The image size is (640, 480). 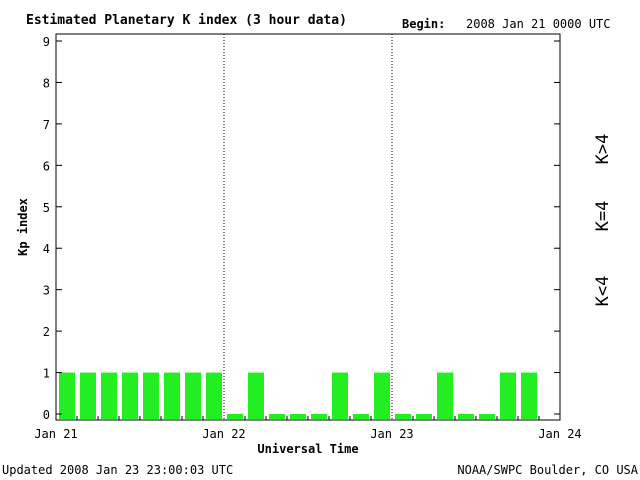 What do you see at coordinates (46, 166) in the screenshot?
I see `y-tick-label: 6` at bounding box center [46, 166].